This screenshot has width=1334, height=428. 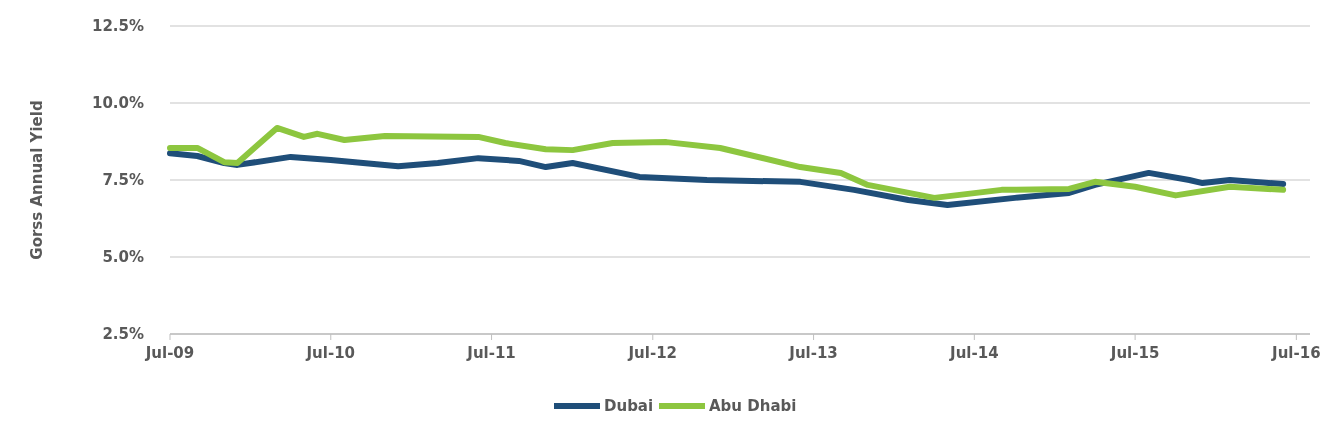 I want to click on legend-label: Abu Dhabi, so click(x=753, y=406).